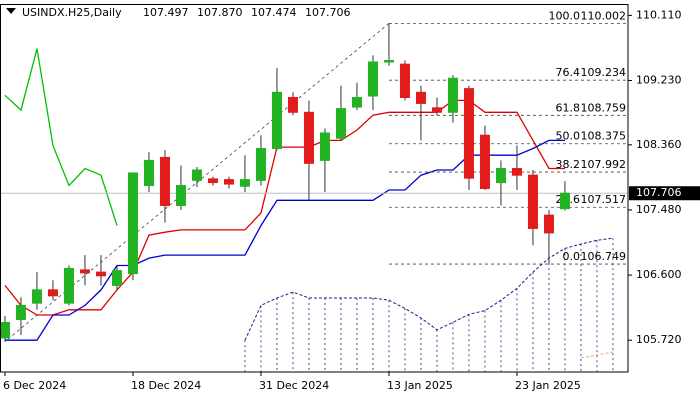 The width and height of the screenshot is (700, 400). Describe the element at coordinates (274, 12) in the screenshot. I see `quote-value: 107.474` at that location.